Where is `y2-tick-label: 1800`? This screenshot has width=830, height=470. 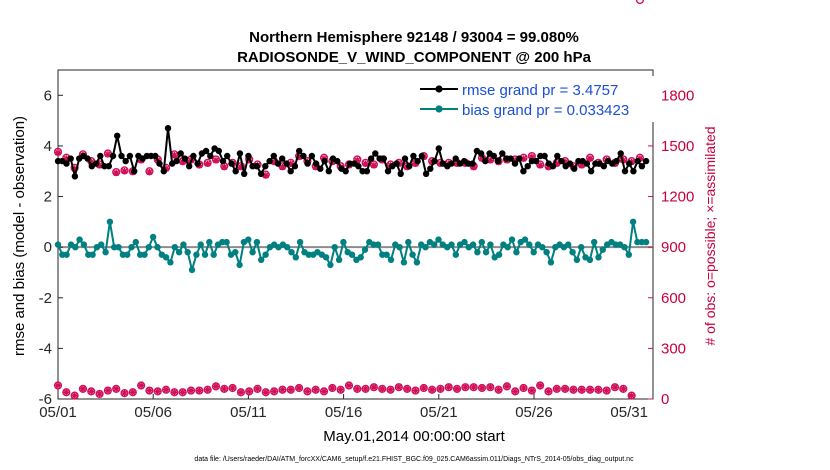
y2-tick-label: 1800 is located at coordinates (677, 95).